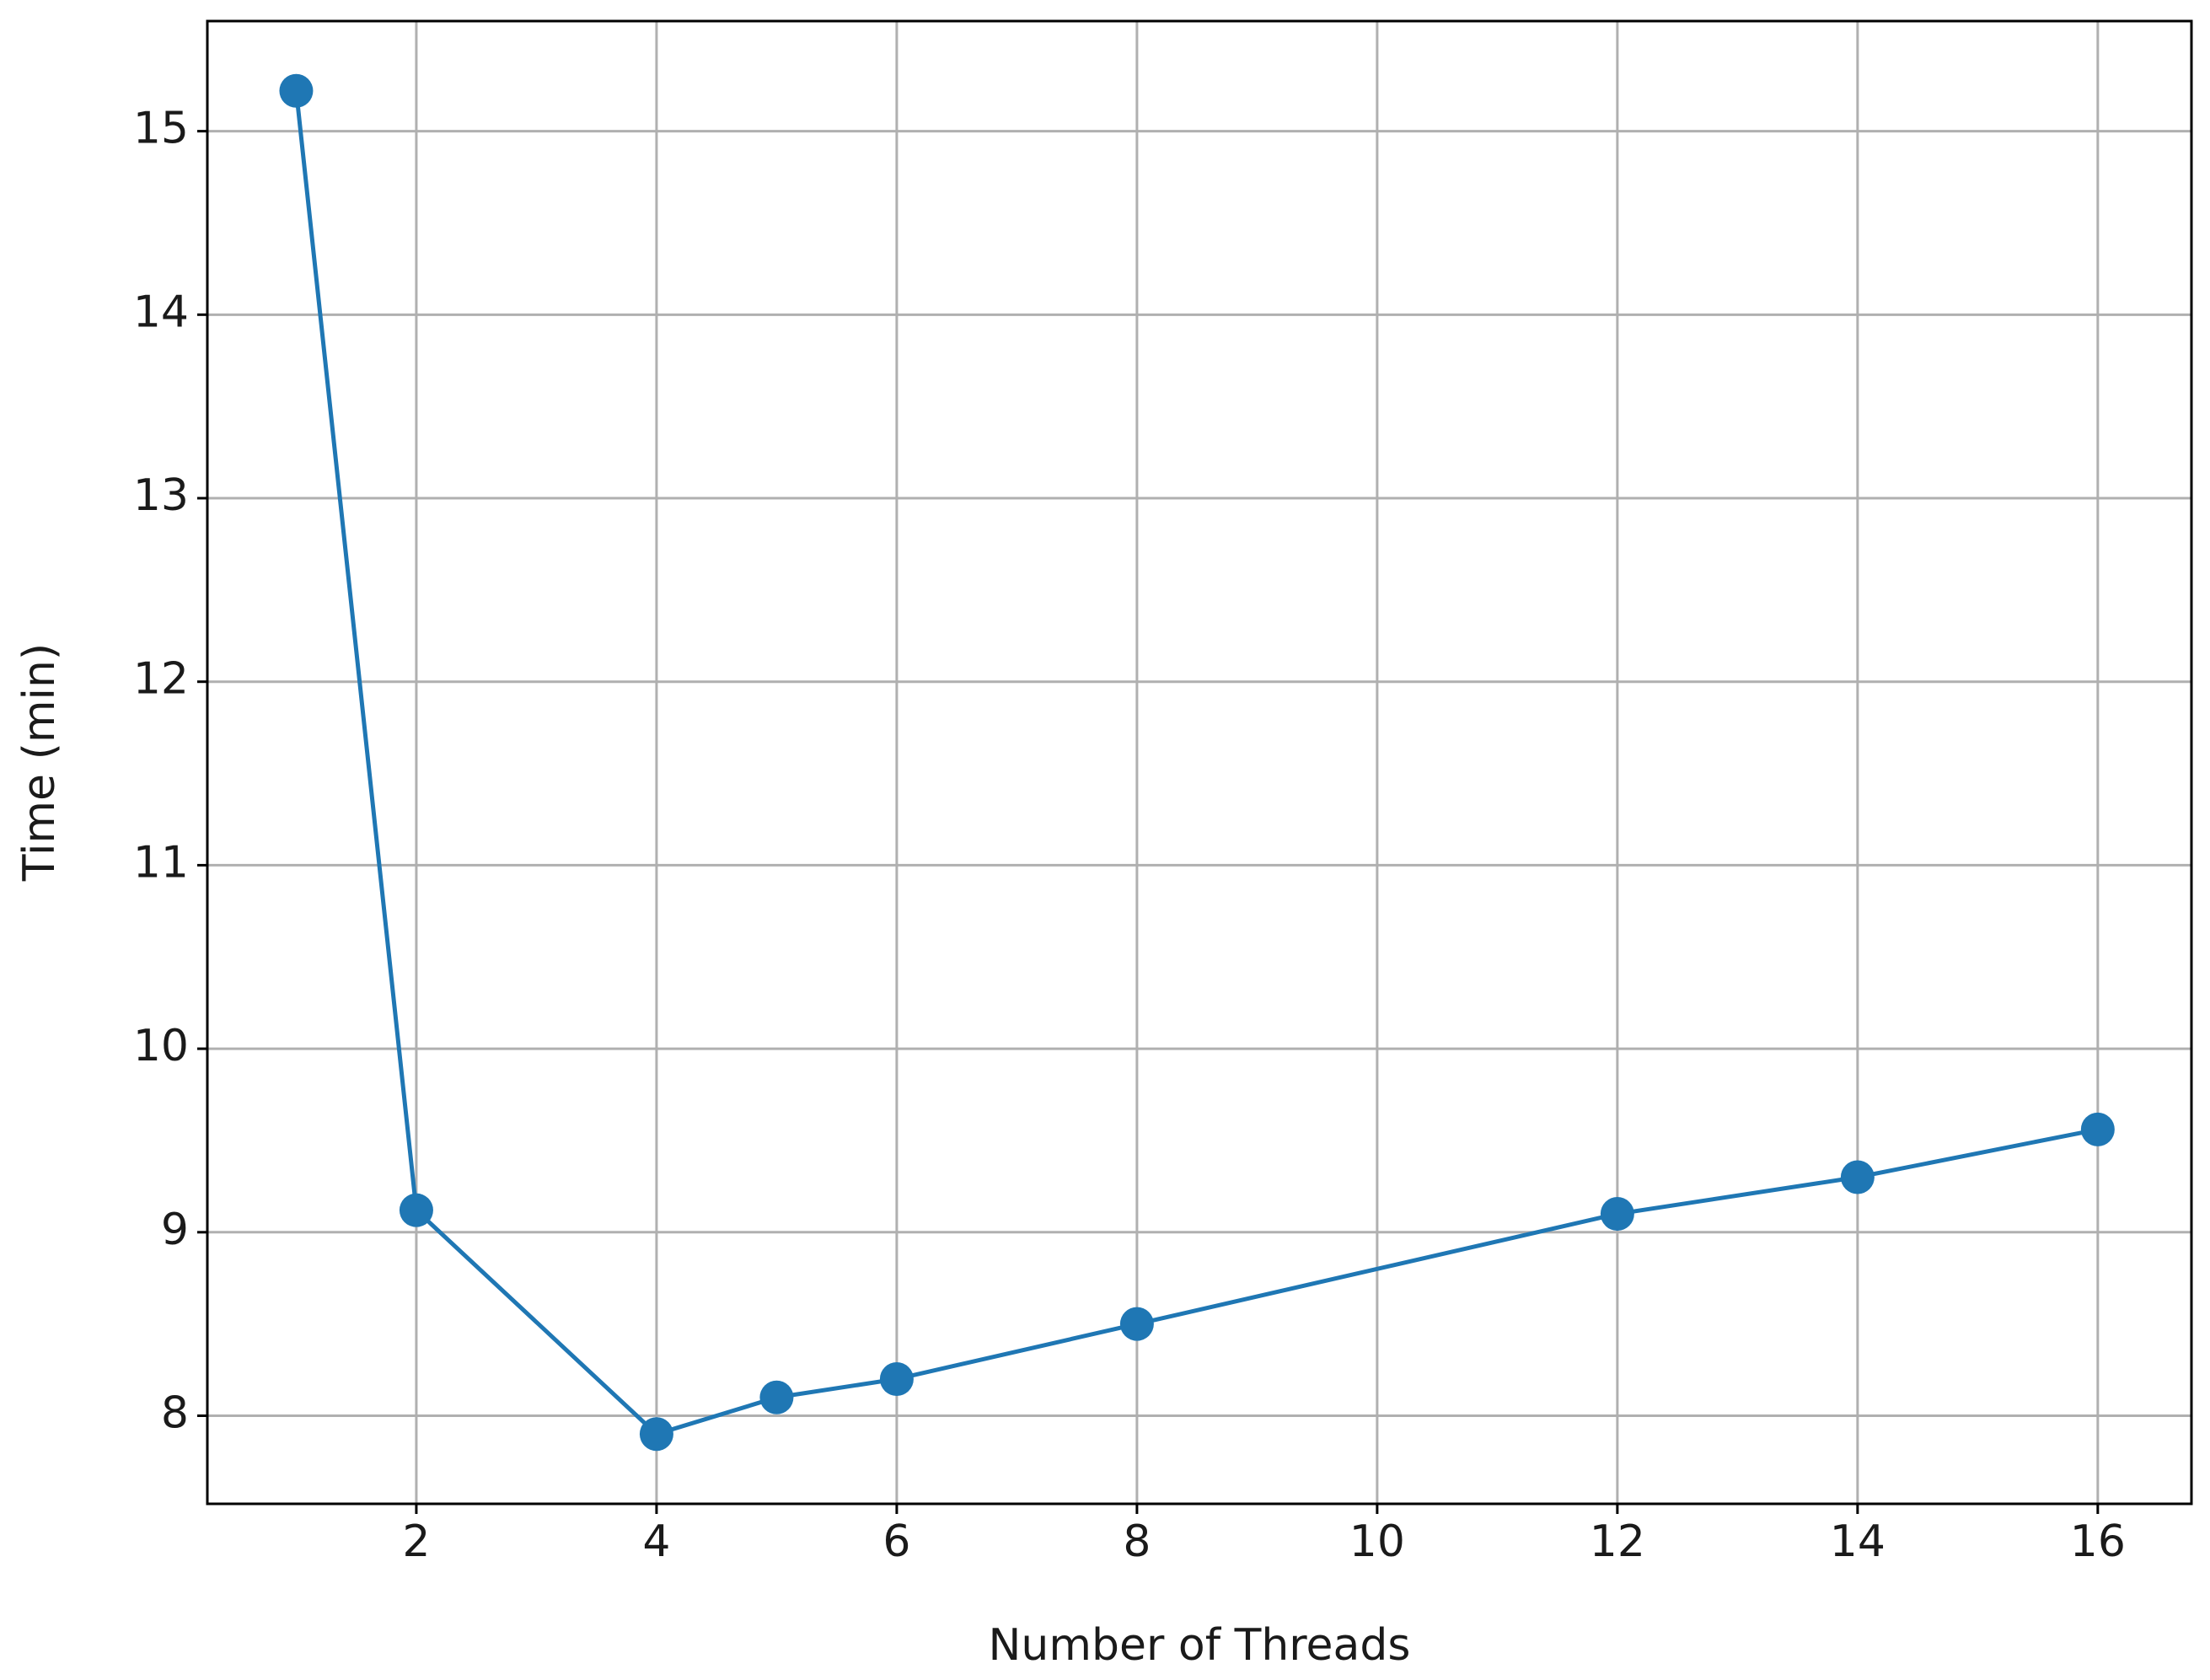 The width and height of the screenshot is (2210, 1680). I want to click on x-tick-label: 10, so click(1377, 1541).